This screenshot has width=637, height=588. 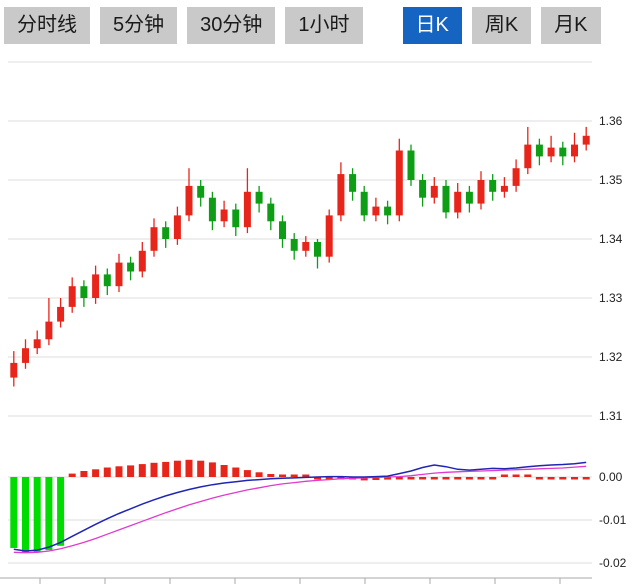 I want to click on macd-dif-line, so click(x=300, y=506).